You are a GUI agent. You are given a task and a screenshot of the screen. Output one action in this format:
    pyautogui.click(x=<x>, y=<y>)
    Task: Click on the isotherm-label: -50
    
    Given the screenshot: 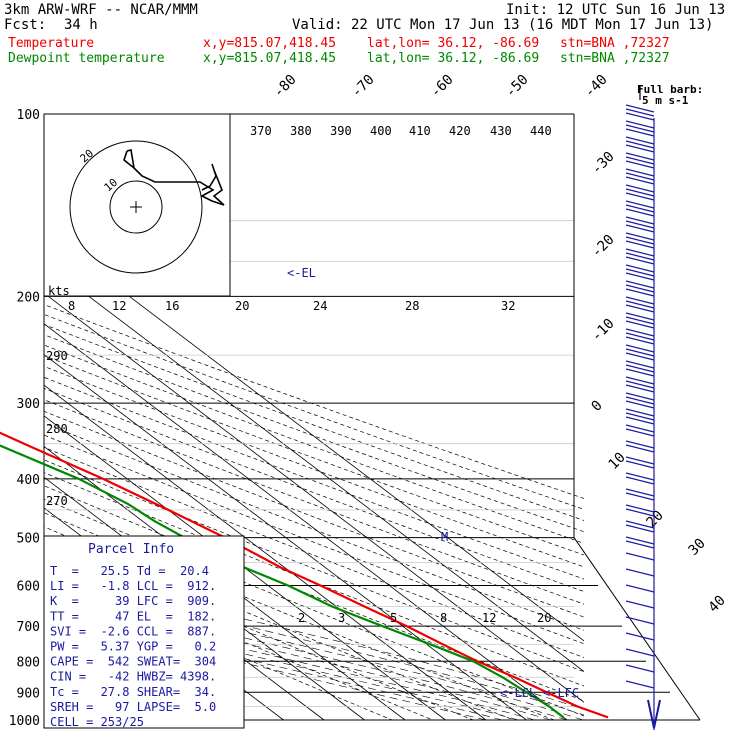 What is the action you would take?
    pyautogui.click(x=517, y=86)
    